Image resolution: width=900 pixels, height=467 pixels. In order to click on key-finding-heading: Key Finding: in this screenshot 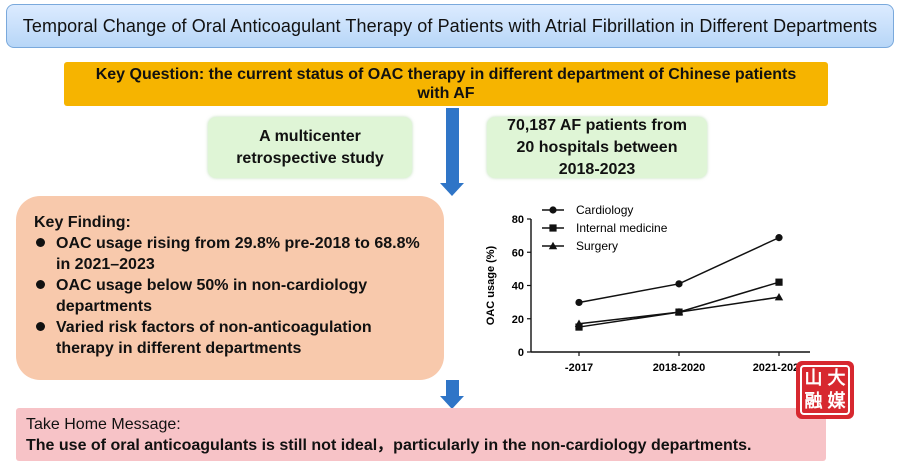, I will do `click(82, 222)`.